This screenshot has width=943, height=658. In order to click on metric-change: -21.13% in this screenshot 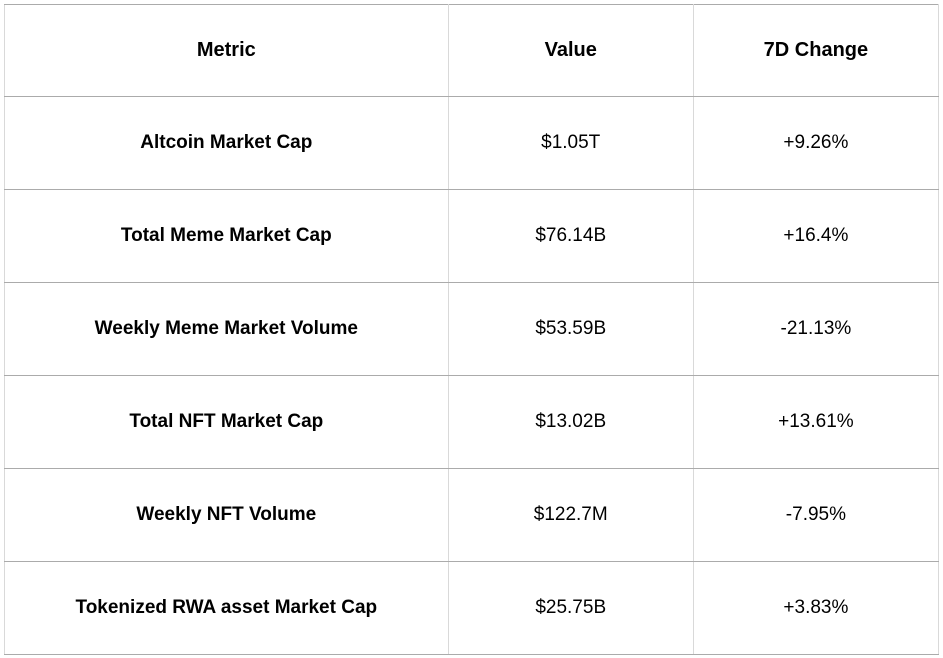, I will do `click(816, 329)`.